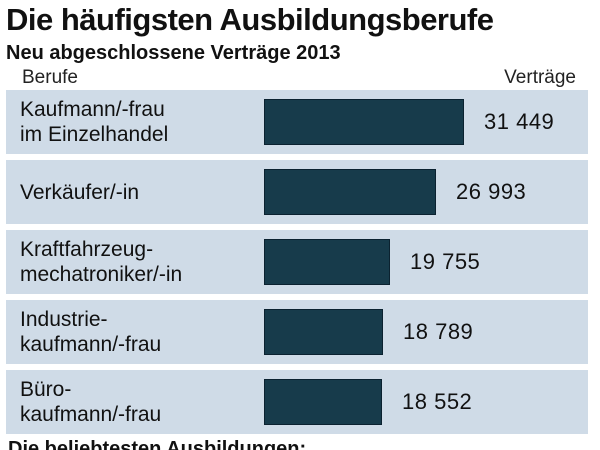 The width and height of the screenshot is (600, 450). I want to click on bar-row: Industrie-kaufmann/-frau 18 789, so click(297, 332).